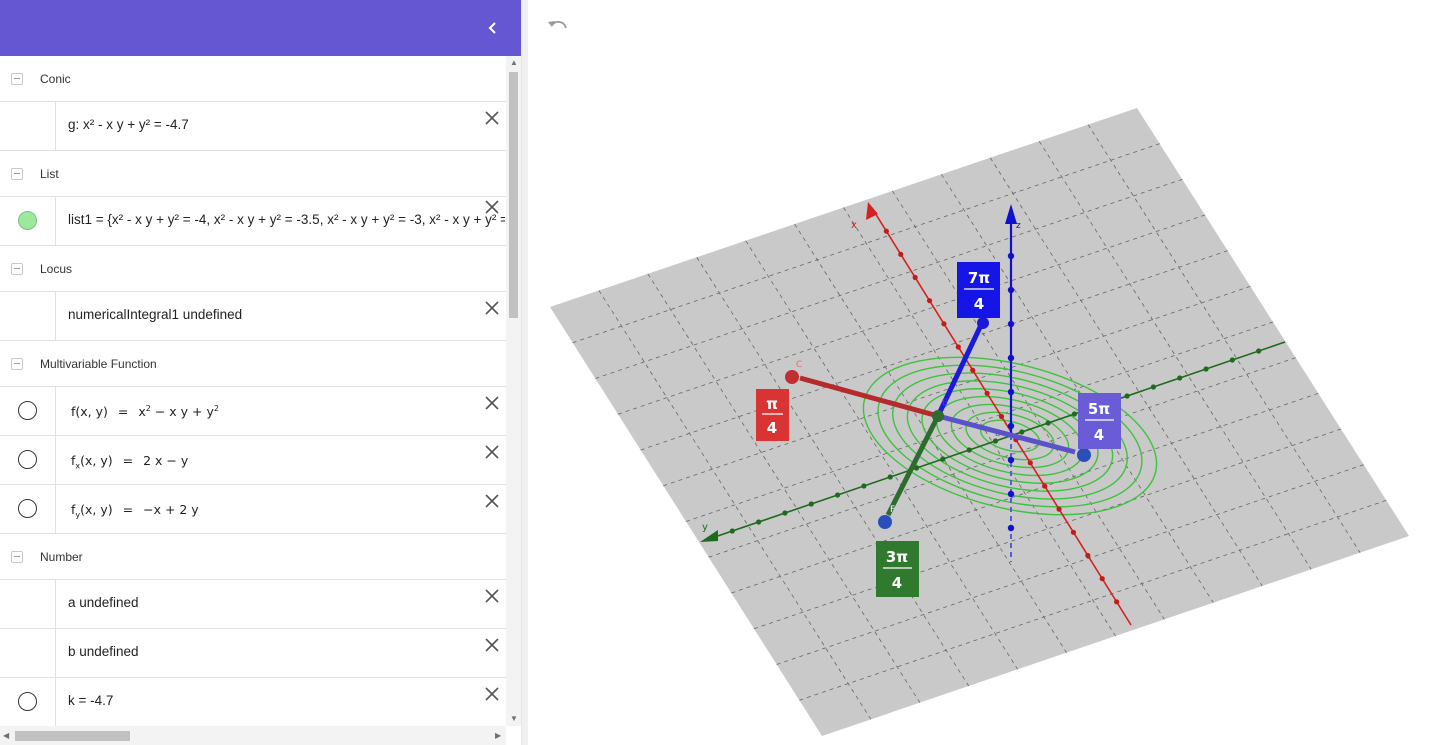 The width and height of the screenshot is (1440, 745). I want to click on group-label: Locus, so click(56, 269).